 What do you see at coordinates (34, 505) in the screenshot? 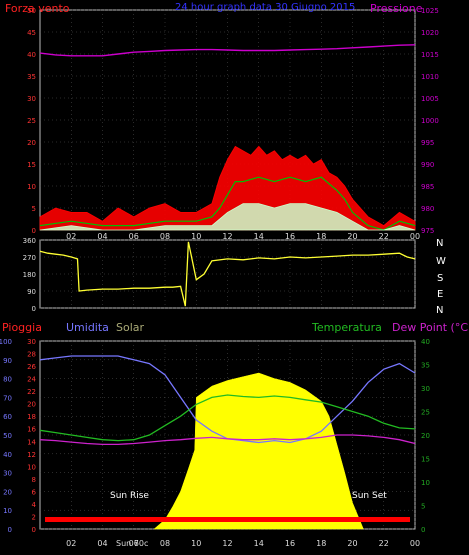
I see `rain-tick-label: 4` at bounding box center [34, 505].